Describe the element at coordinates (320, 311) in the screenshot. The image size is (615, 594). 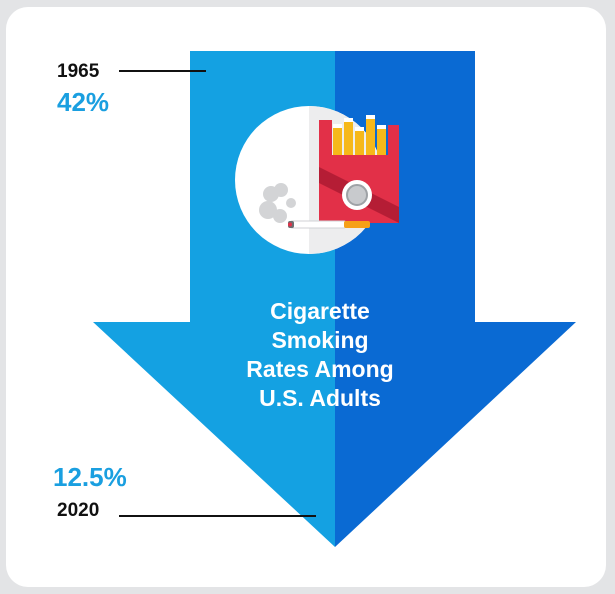
I see `title-line: Cigarette` at that location.